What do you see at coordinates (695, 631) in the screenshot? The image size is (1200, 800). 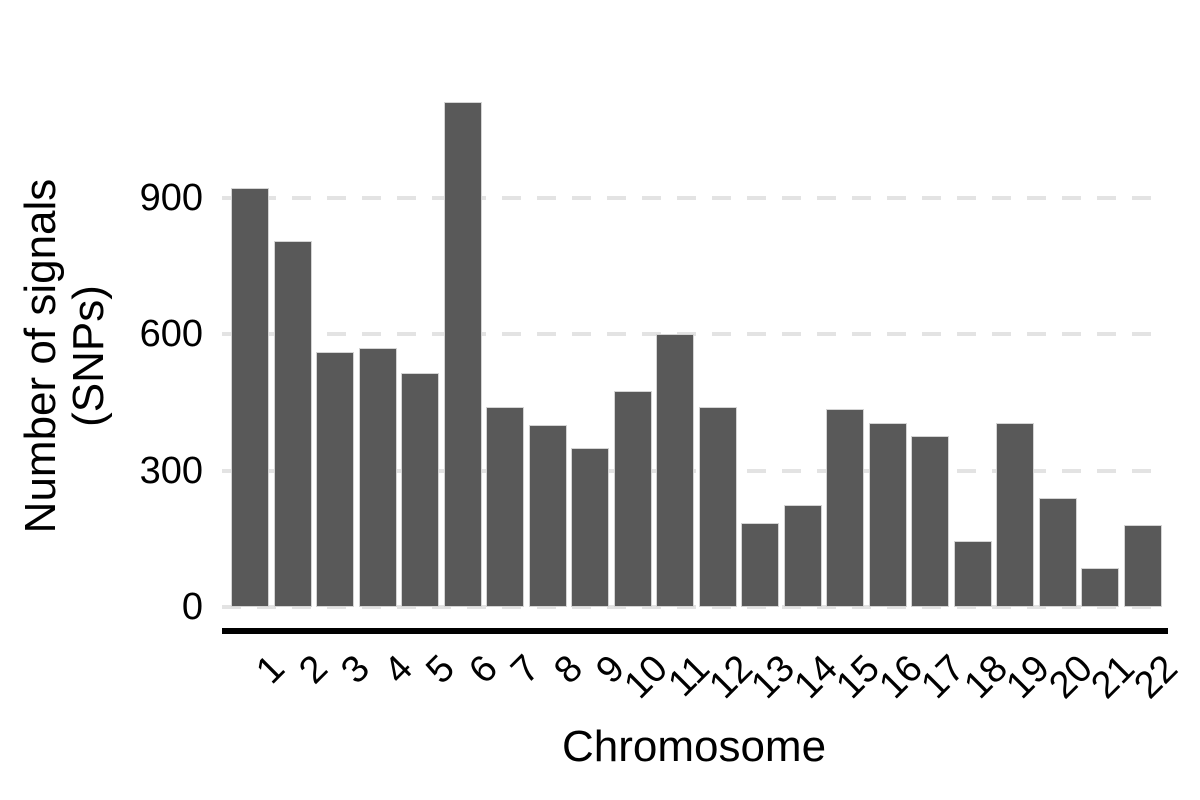 I see `x-axis-line` at bounding box center [695, 631].